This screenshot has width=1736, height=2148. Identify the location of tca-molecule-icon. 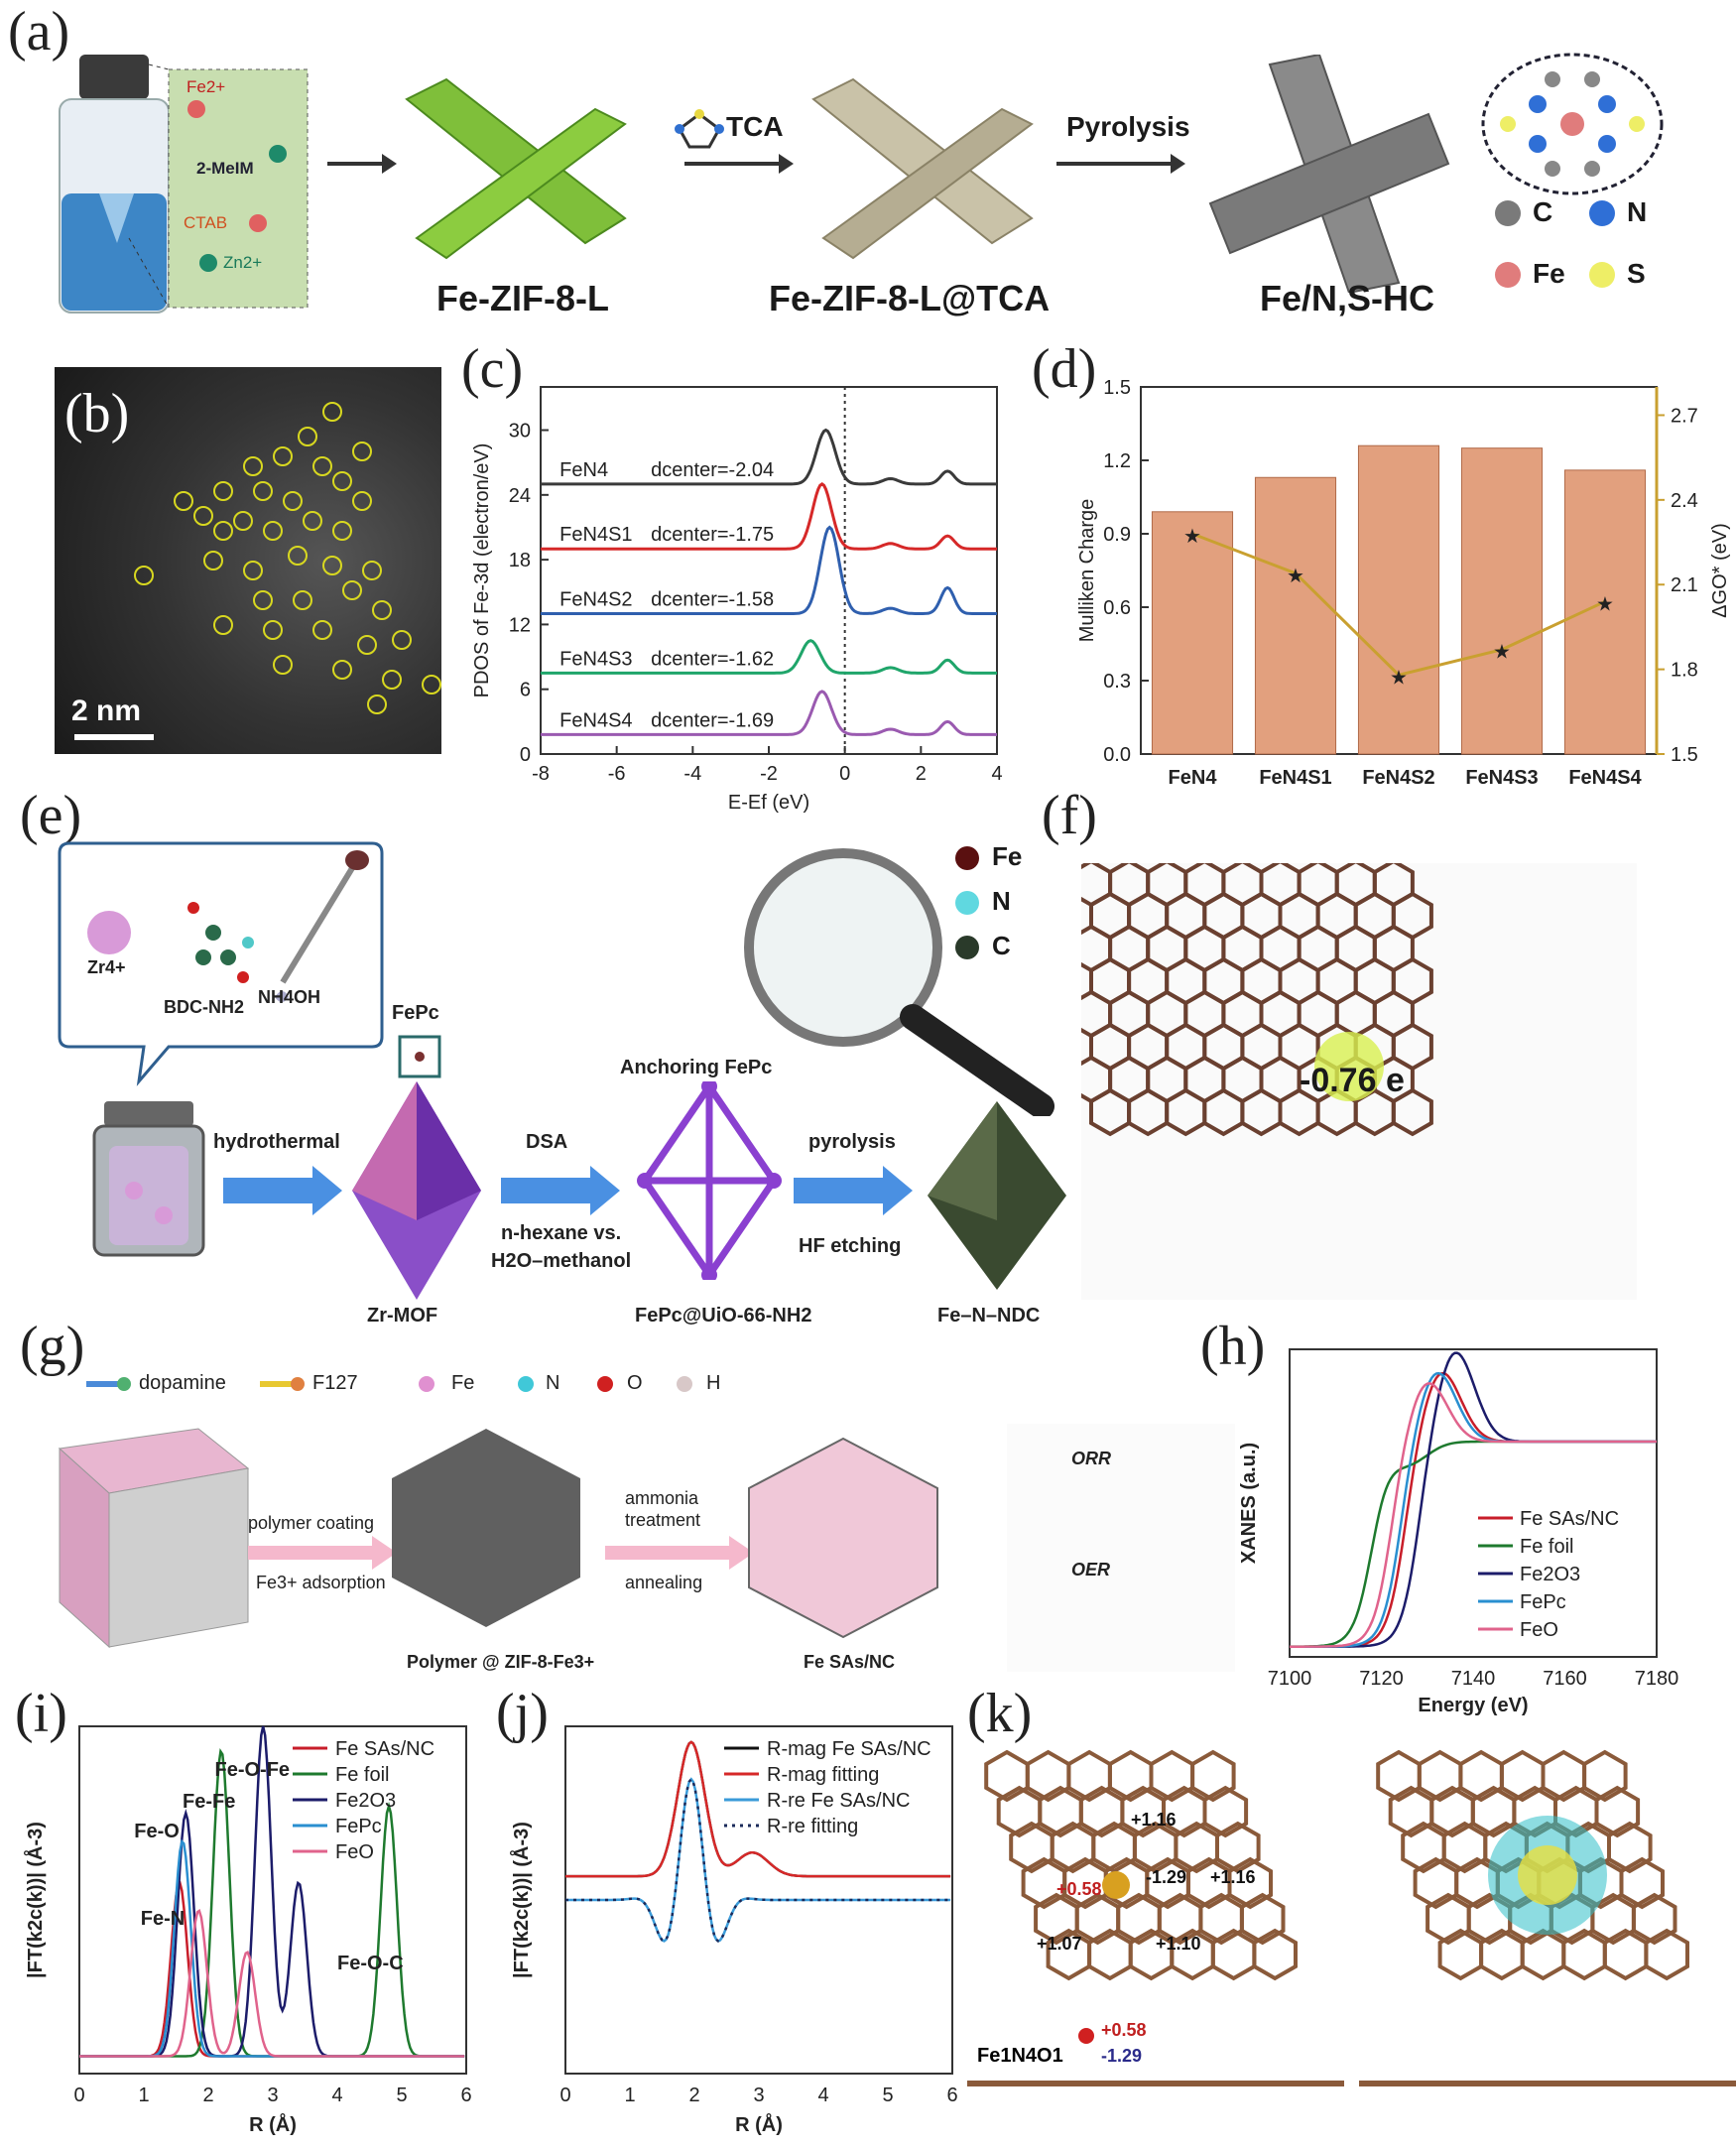
(699, 129).